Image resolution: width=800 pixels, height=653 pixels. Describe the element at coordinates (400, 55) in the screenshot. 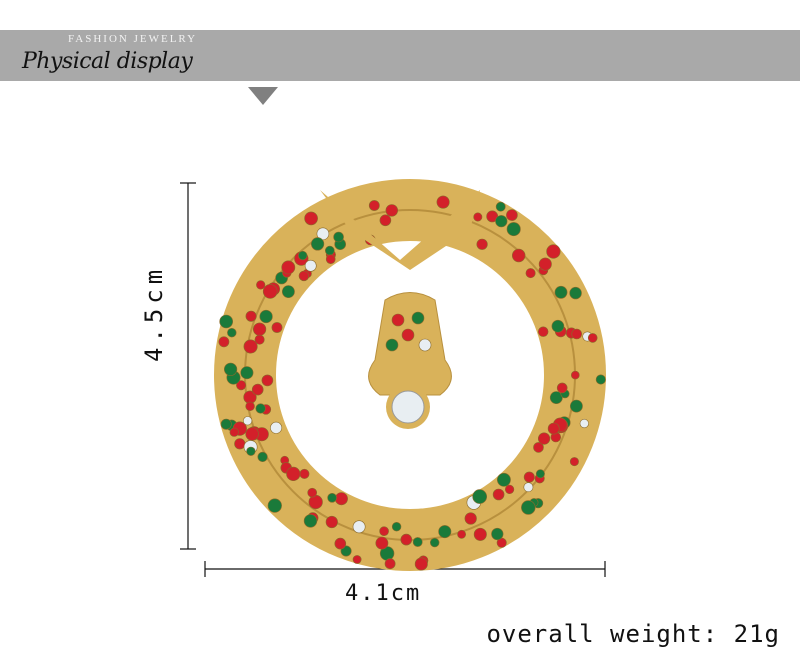

I see `header-banner: FASHION JEWELRY Physical display` at that location.